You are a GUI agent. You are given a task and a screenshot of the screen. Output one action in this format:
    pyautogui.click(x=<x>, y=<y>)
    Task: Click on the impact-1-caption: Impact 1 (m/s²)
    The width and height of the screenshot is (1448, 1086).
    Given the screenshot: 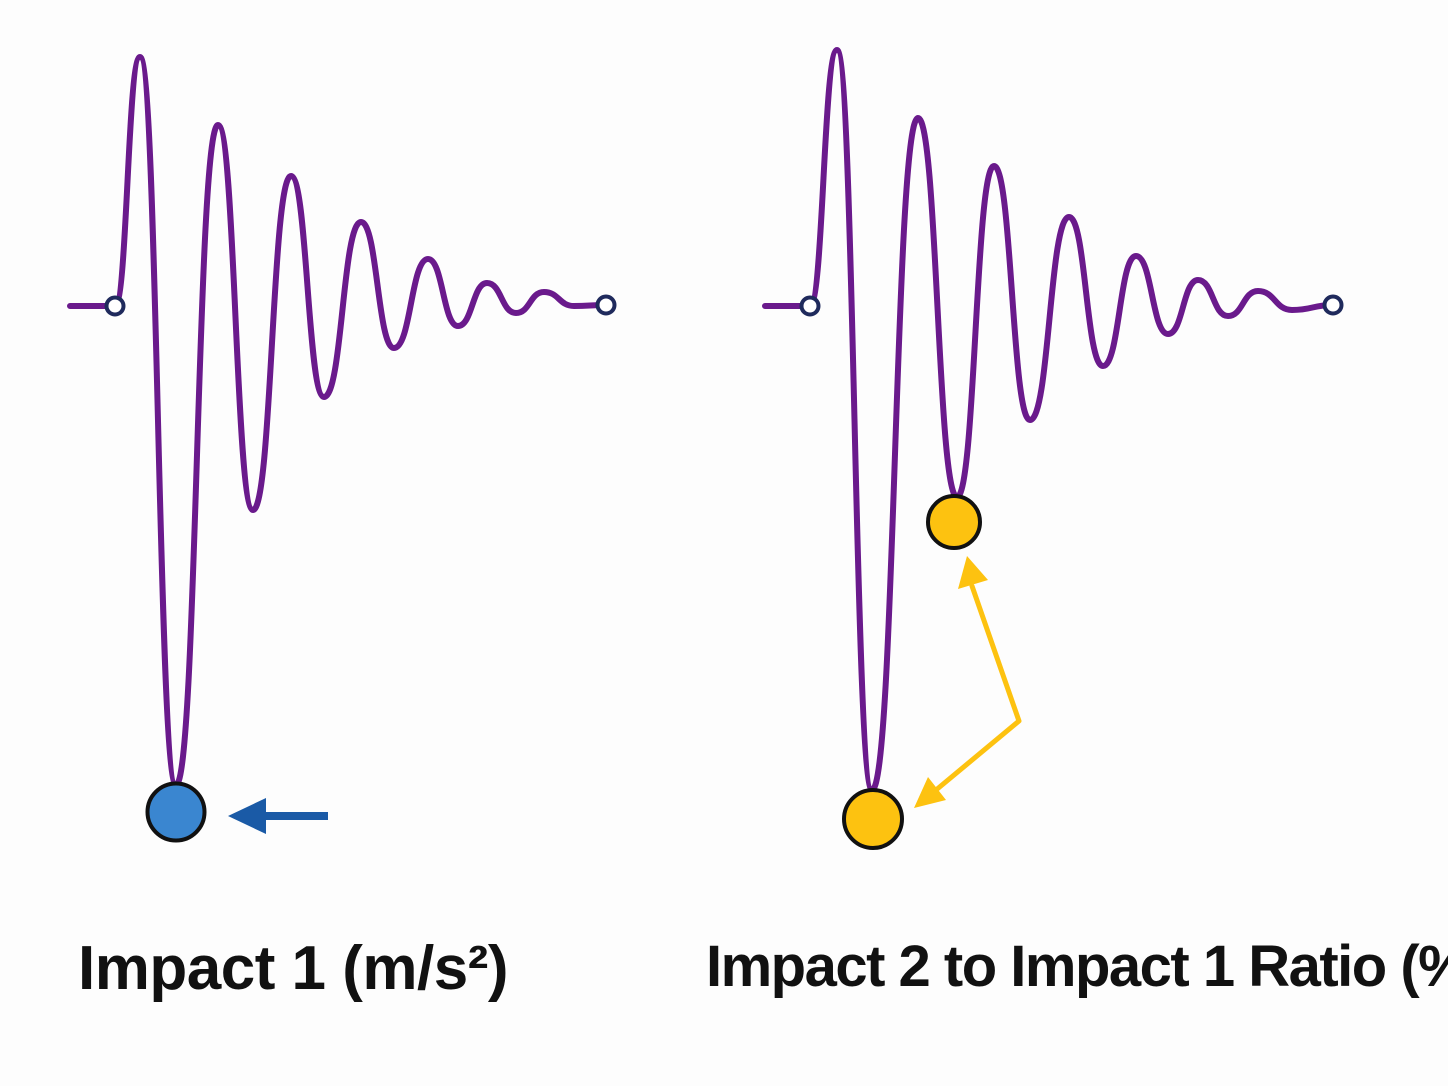 What is the action you would take?
    pyautogui.click(x=293, y=968)
    